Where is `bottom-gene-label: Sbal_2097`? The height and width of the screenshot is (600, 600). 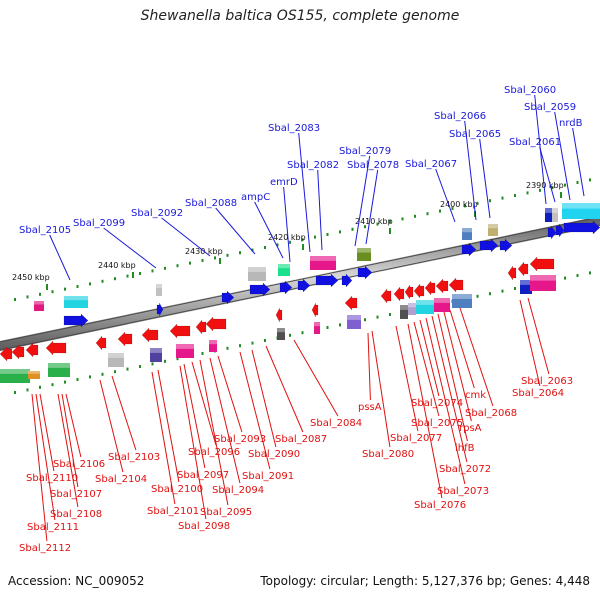 bottom-gene-label: Sbal_2097 is located at coordinates (203, 475).